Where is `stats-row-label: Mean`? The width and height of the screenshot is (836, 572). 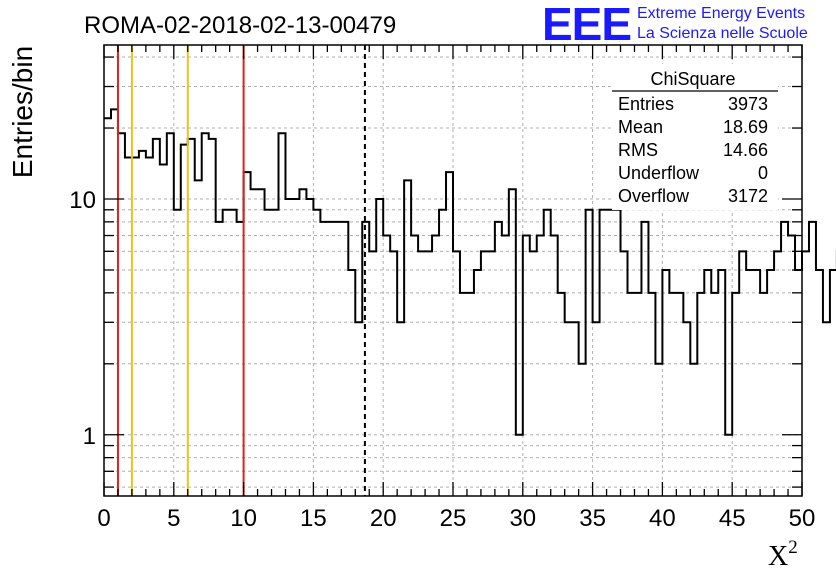
stats-row-label: Mean is located at coordinates (640, 127).